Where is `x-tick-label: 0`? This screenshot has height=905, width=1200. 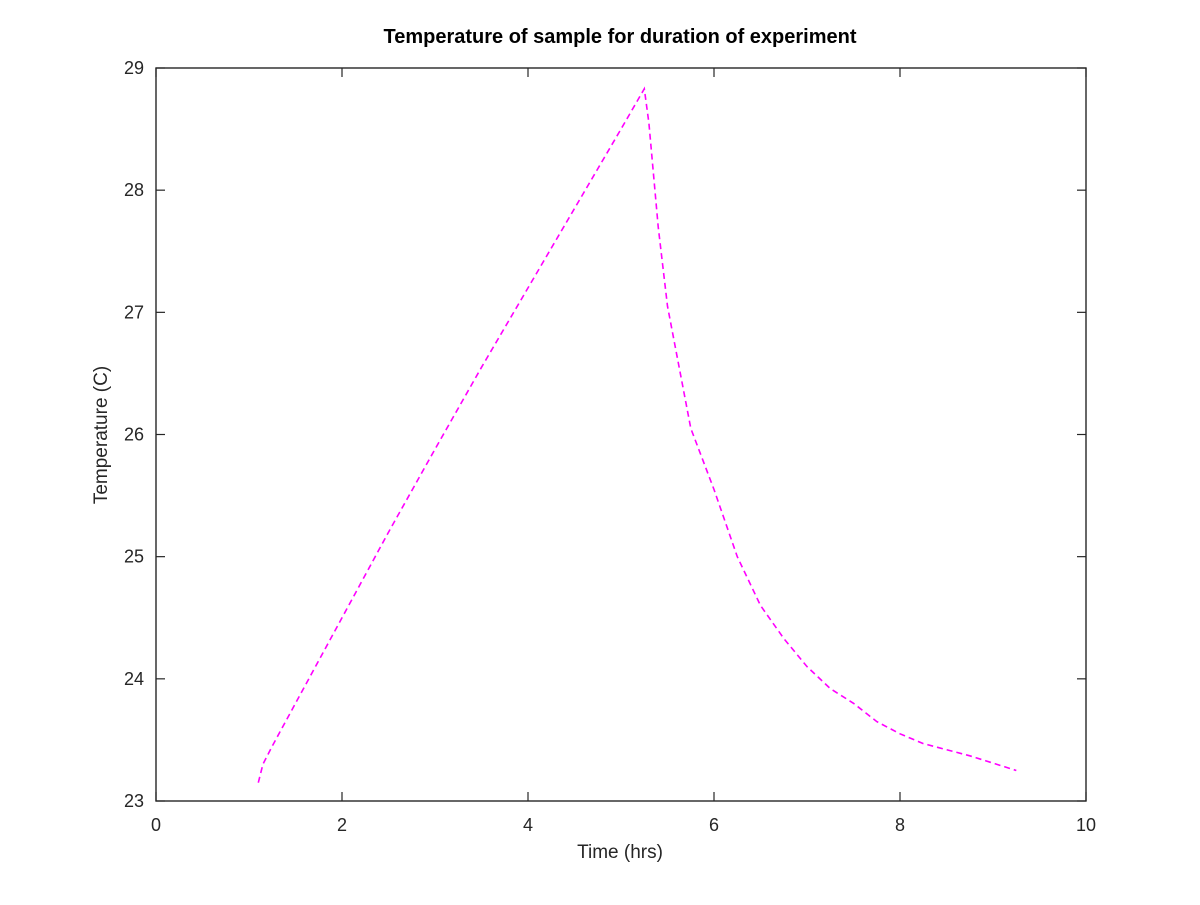 x-tick-label: 0 is located at coordinates (156, 825).